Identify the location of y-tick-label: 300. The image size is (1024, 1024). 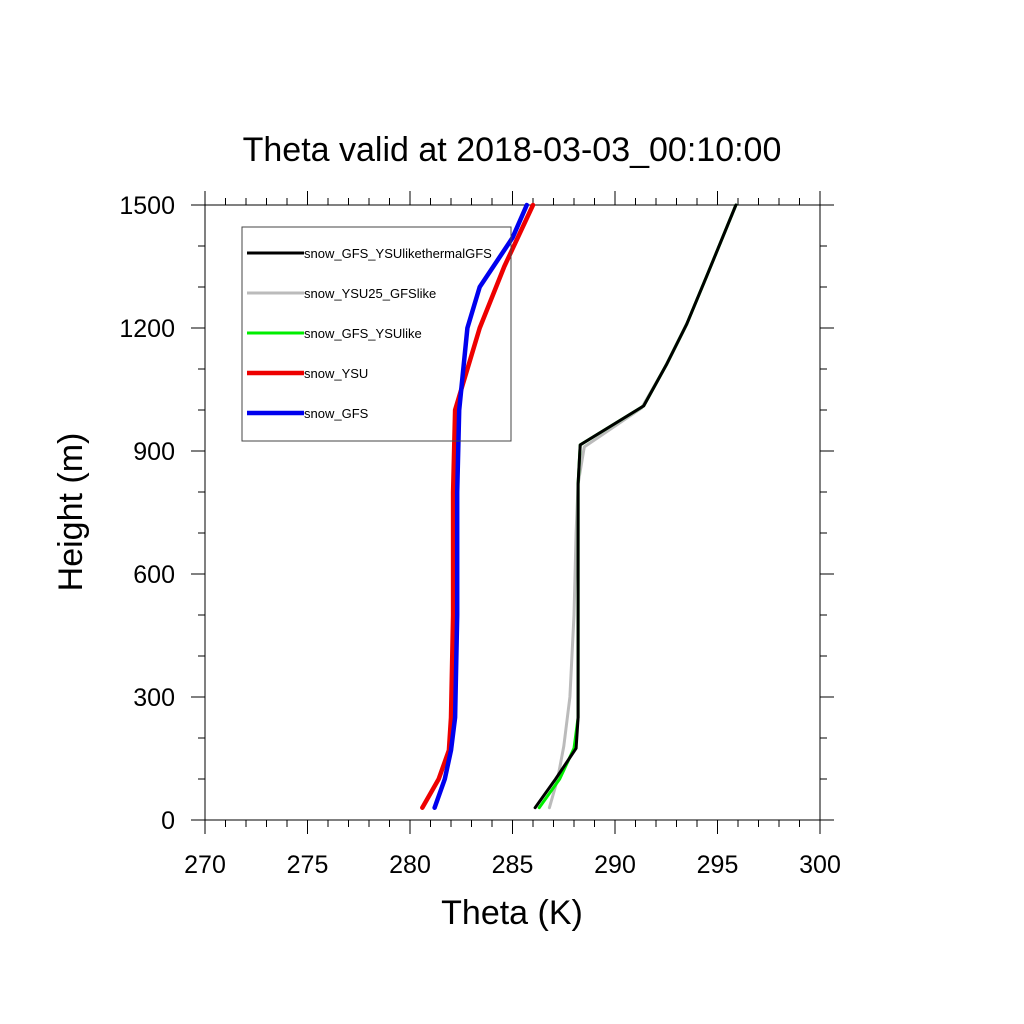
(154, 698).